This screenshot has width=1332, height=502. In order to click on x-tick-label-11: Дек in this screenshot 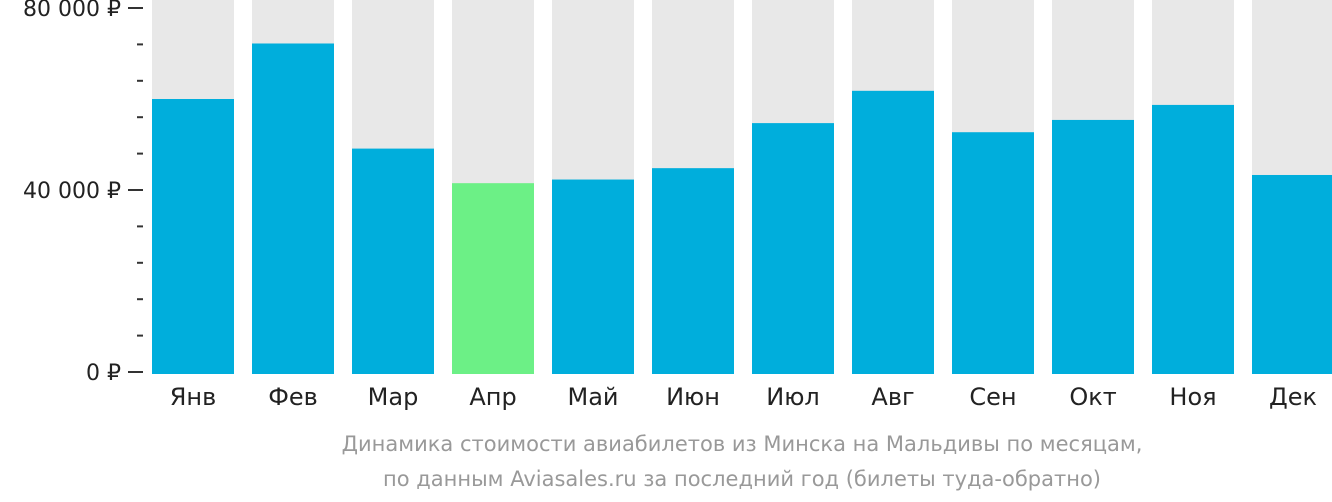, I will do `click(1293, 397)`.